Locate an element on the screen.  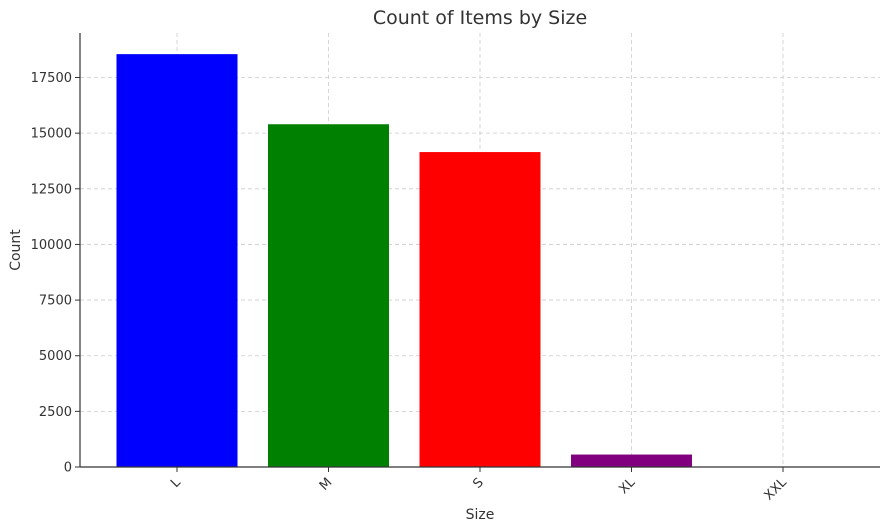
y-tick-label: 2500 is located at coordinates (55, 412).